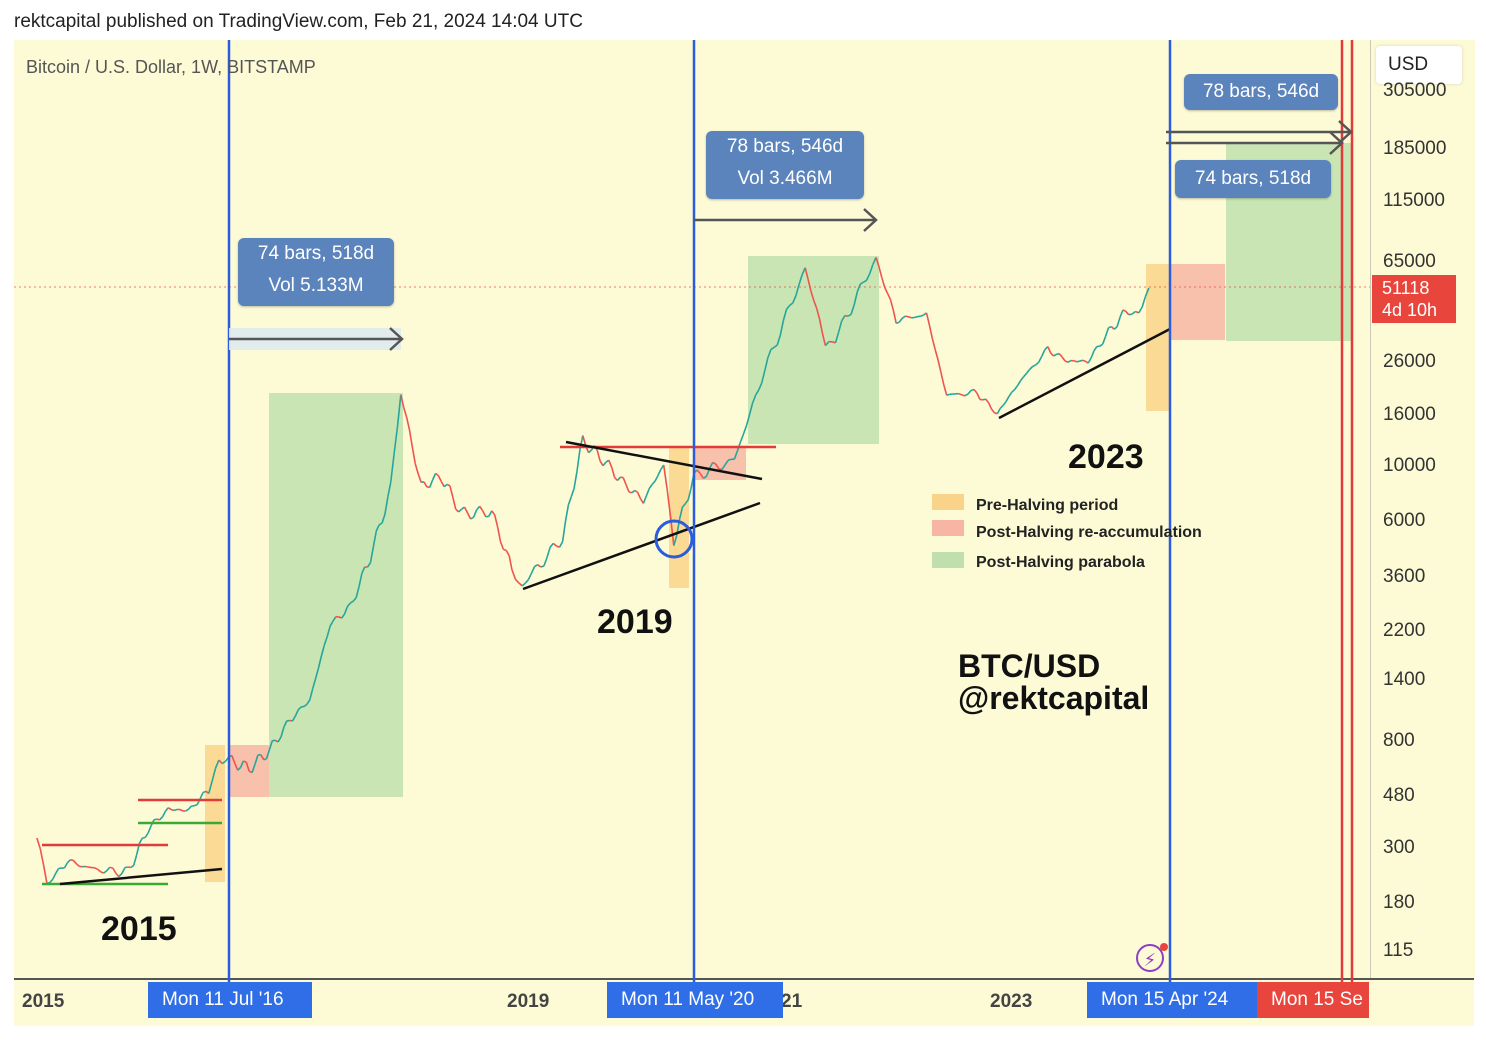  What do you see at coordinates (1414, 200) in the screenshot?
I see `y-tick-label: 115000` at bounding box center [1414, 200].